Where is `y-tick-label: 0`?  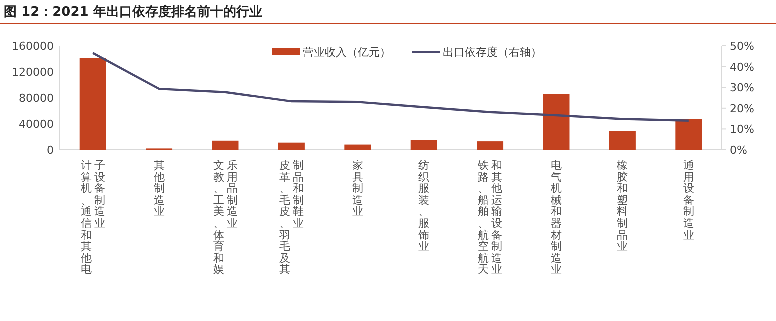 y-tick-label: 0 is located at coordinates (50, 150).